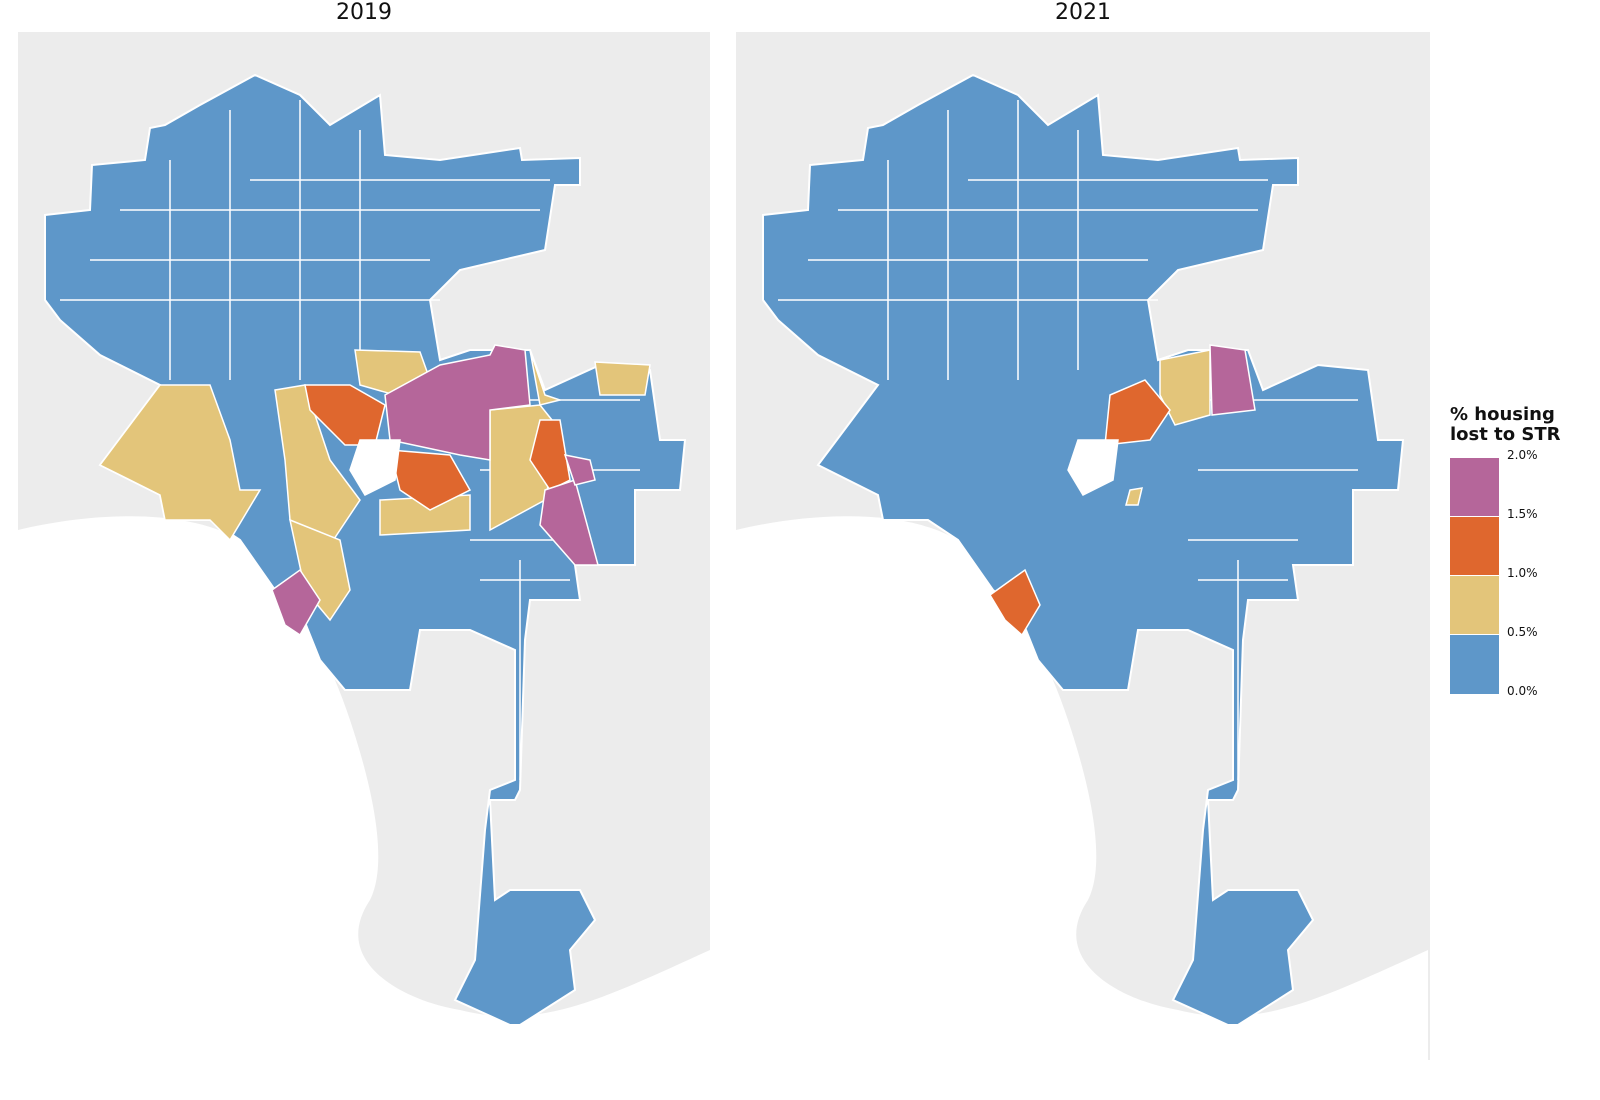 The image size is (1600, 1100). Describe the element at coordinates (364, 12) in the screenshot. I see `panel-title-2019: 2019` at that location.